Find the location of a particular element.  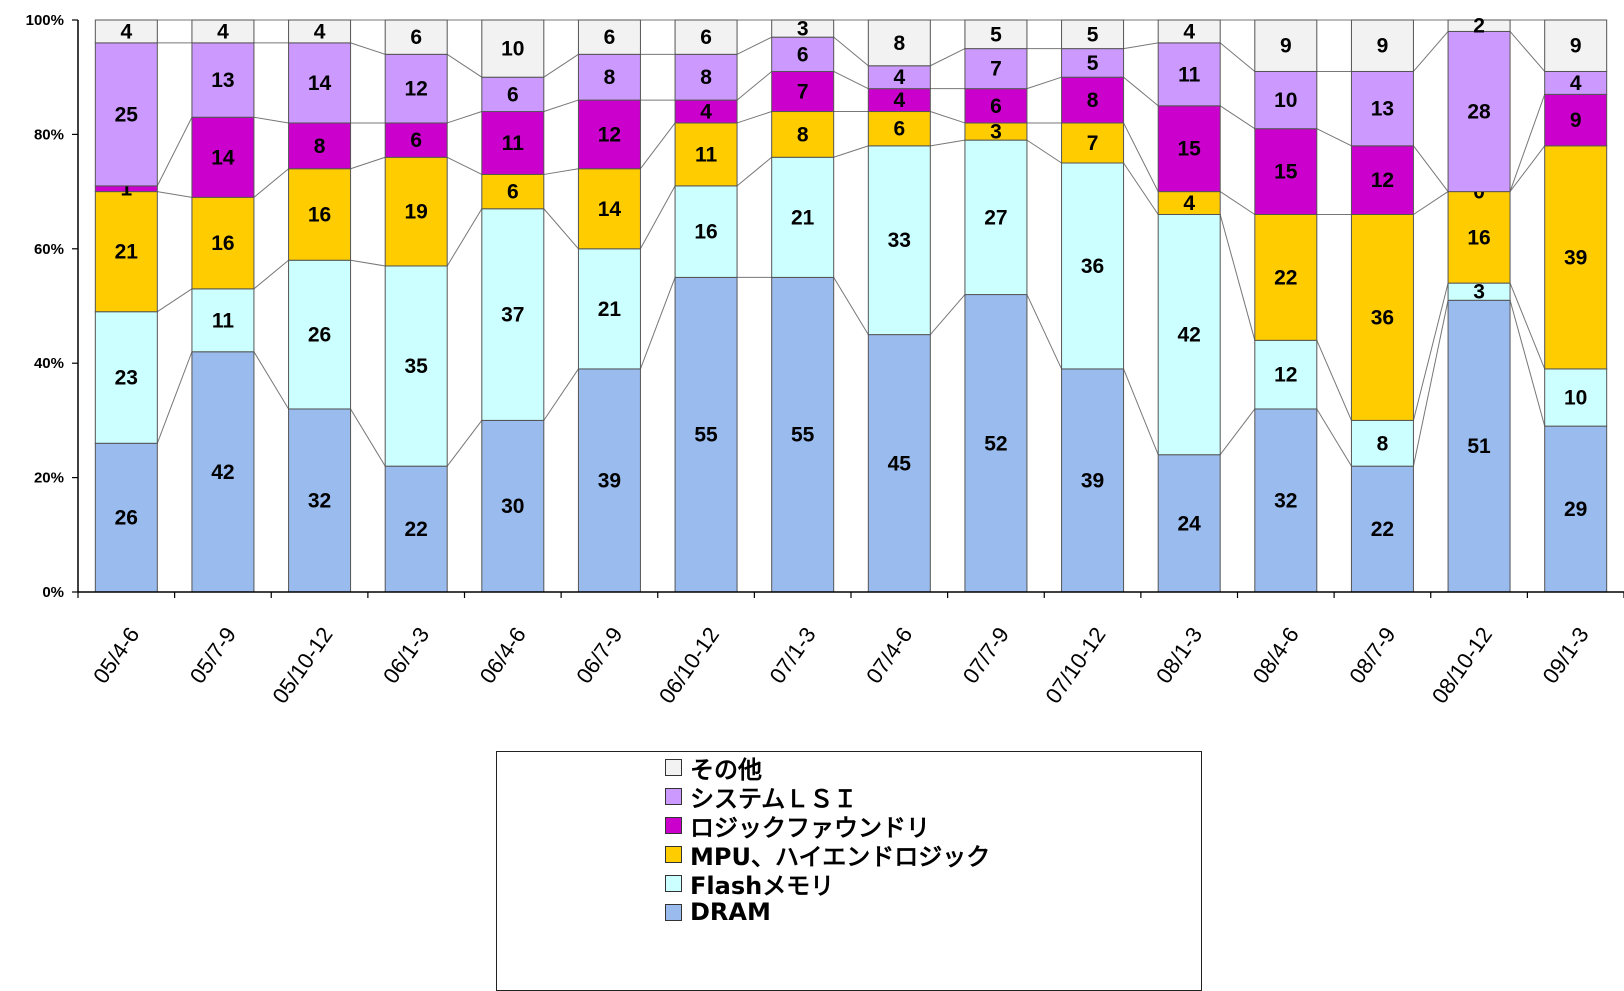

data-label: 26 is located at coordinates (319, 335).